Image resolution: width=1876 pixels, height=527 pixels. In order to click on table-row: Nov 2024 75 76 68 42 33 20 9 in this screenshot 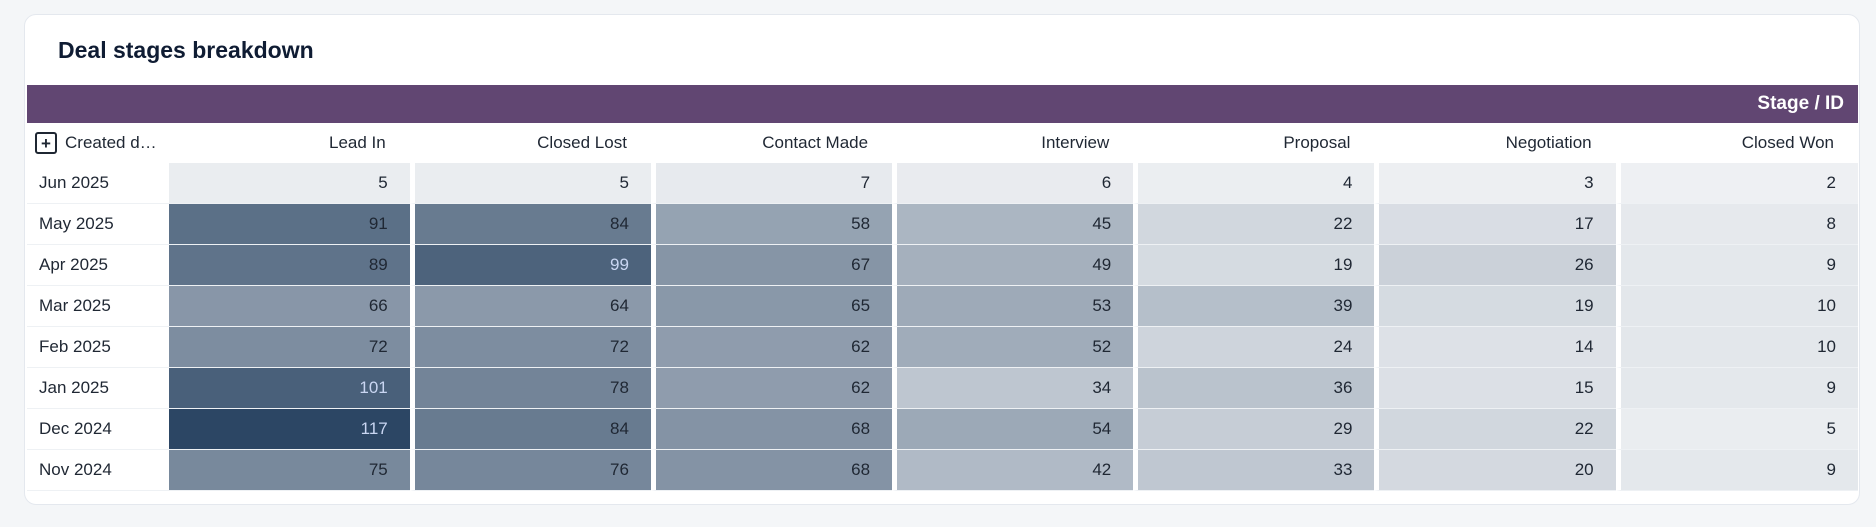, I will do `click(942, 470)`.